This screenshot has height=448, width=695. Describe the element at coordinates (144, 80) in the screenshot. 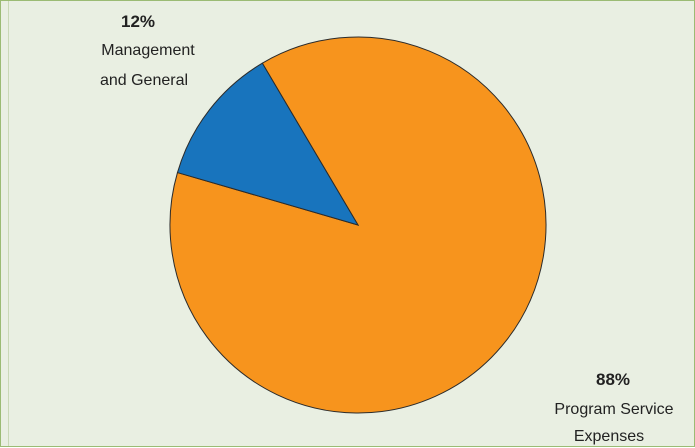

I see `slice-label-management-line2: and General` at that location.